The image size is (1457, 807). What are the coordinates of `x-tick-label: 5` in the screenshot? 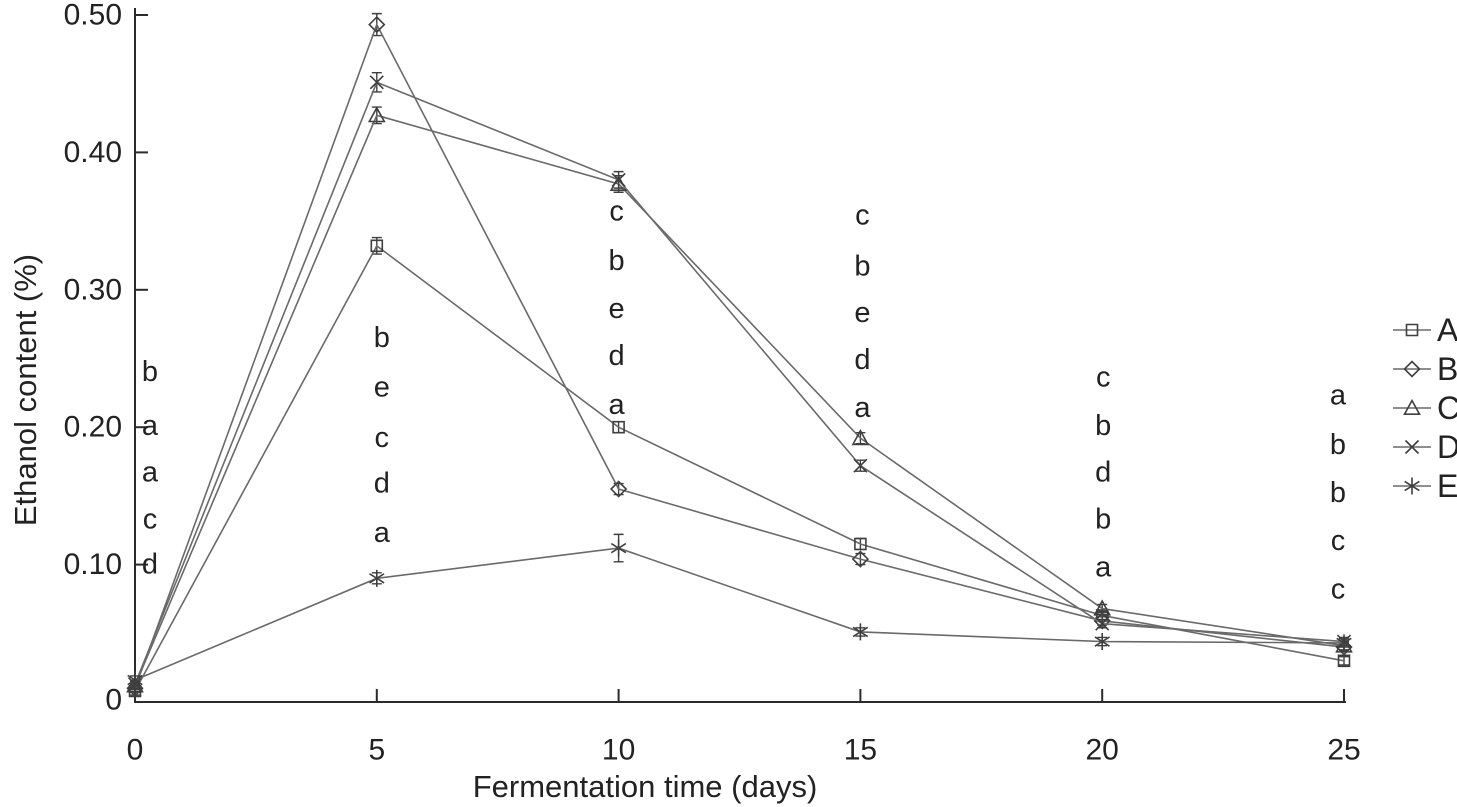 It's located at (376, 750).